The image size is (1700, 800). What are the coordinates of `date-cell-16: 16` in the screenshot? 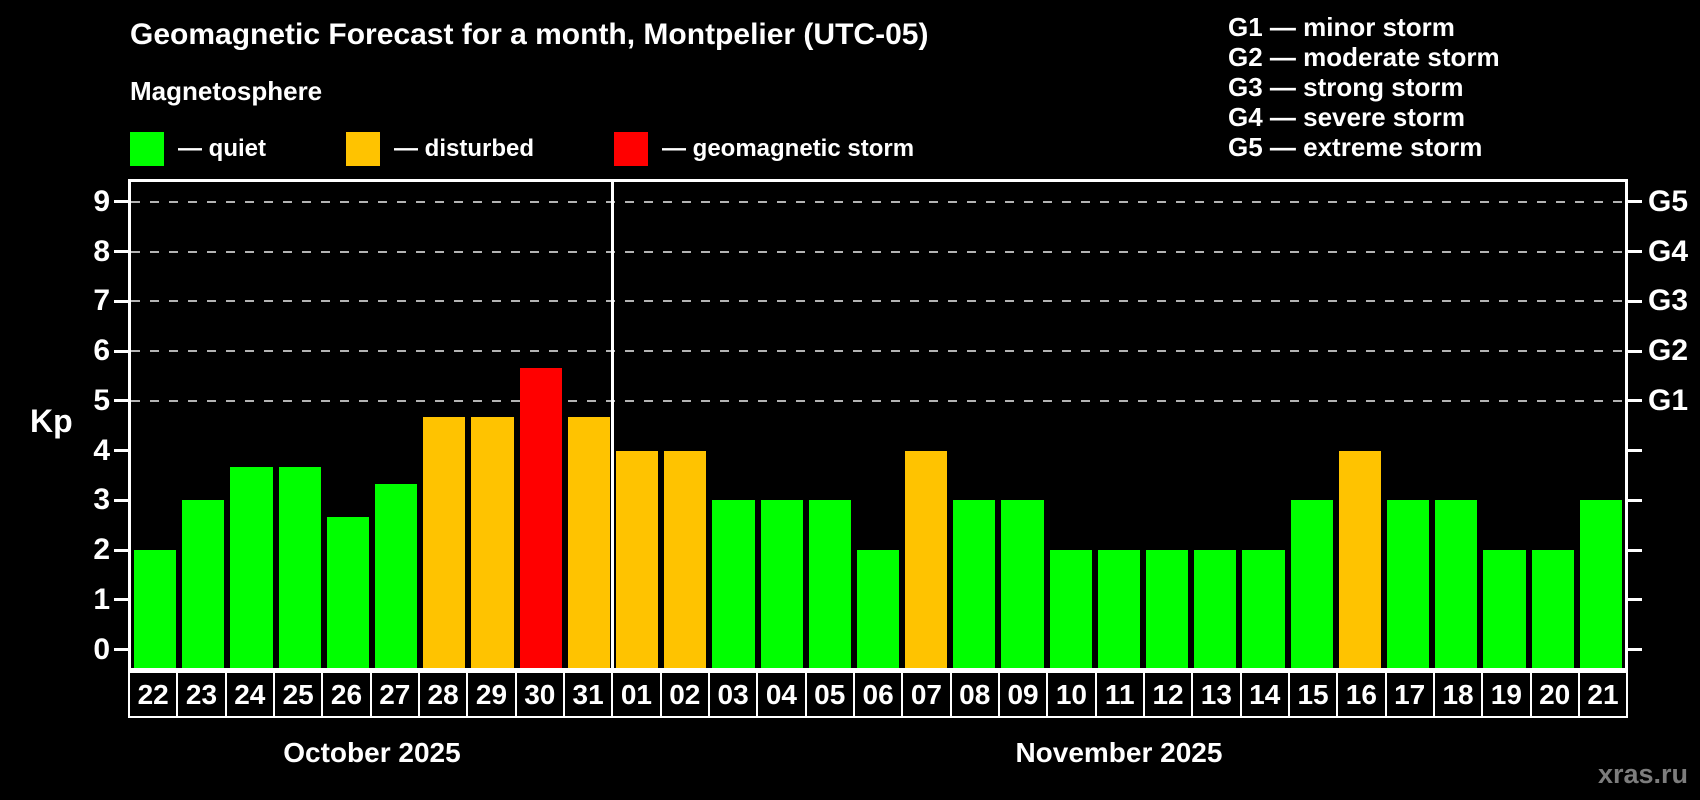 It's located at (1361, 694).